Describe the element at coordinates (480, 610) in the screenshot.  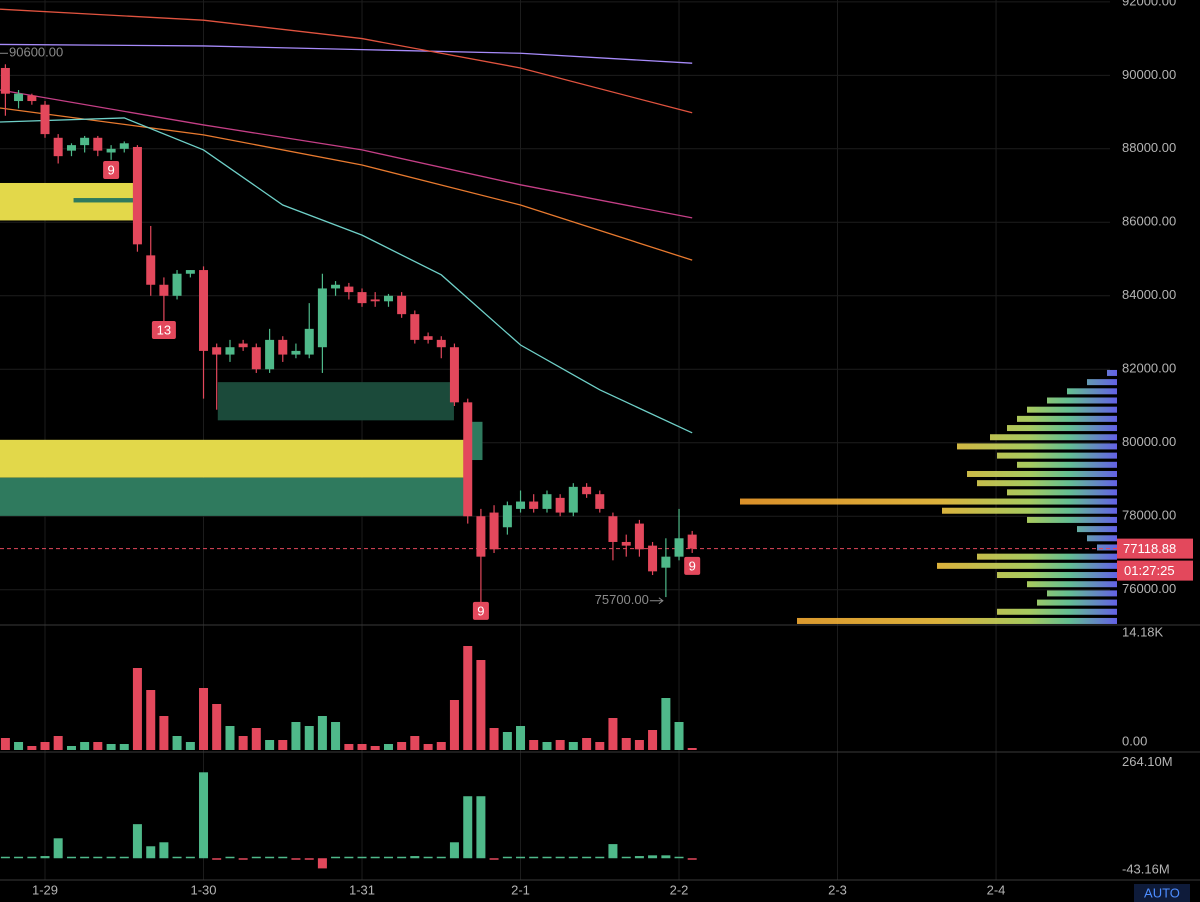
I see `marker-box` at that location.